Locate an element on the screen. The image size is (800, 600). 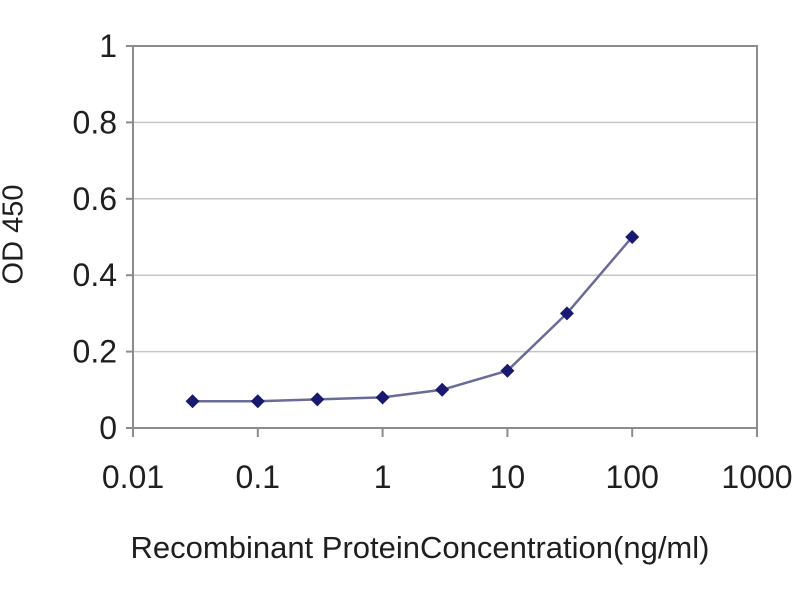
x-tick-label: 0.01 is located at coordinates (133, 477).